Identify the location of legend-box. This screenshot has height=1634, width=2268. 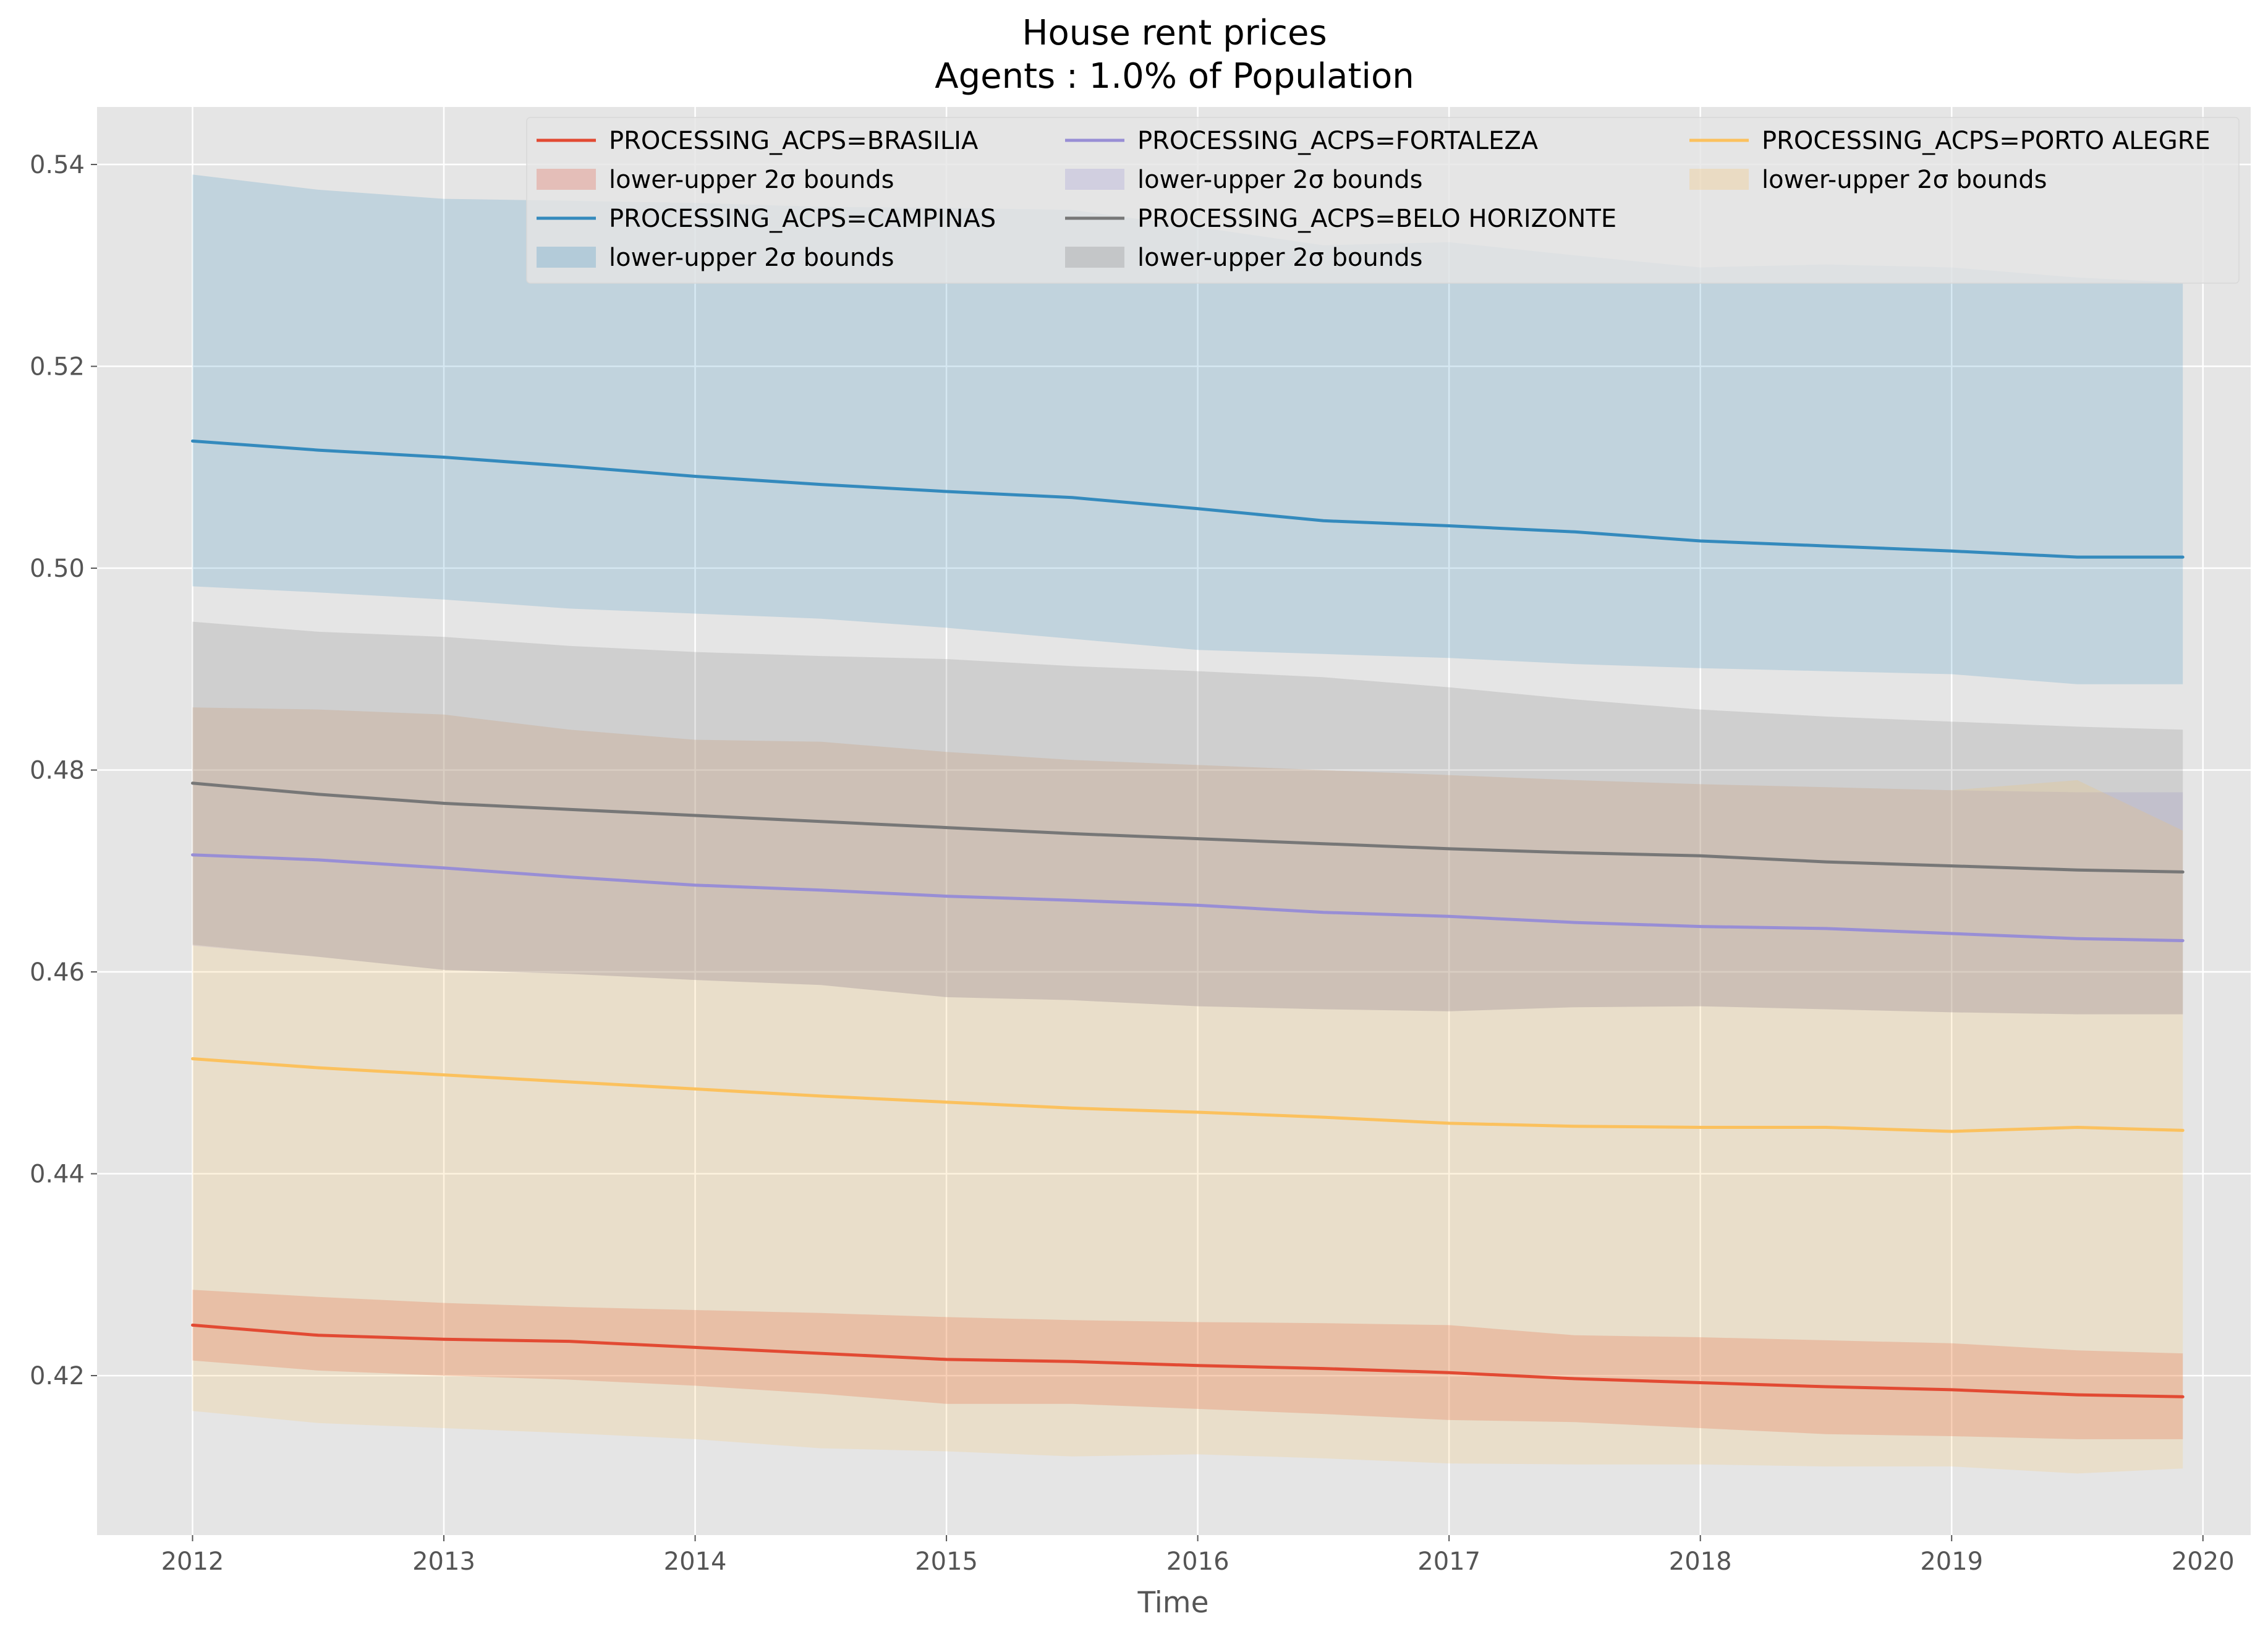
(1383, 200).